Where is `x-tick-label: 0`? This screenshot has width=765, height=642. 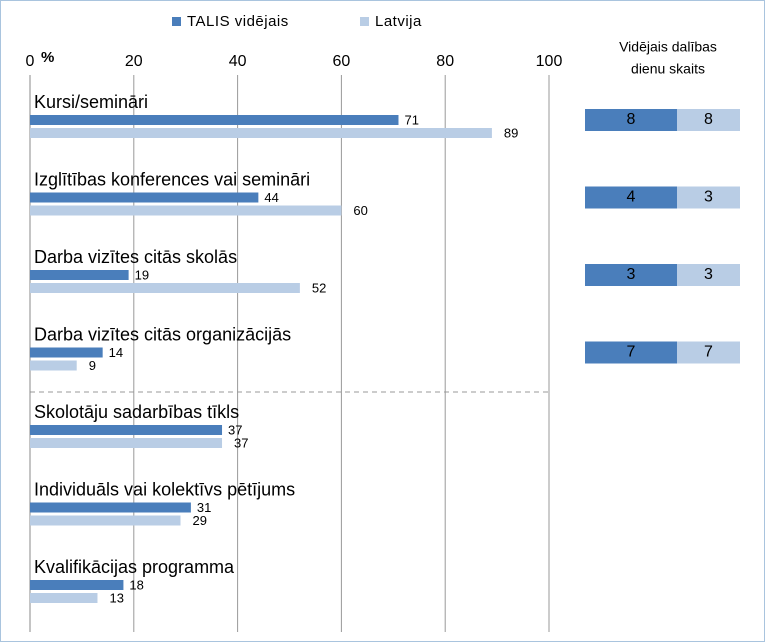
x-tick-label: 0 is located at coordinates (30, 61).